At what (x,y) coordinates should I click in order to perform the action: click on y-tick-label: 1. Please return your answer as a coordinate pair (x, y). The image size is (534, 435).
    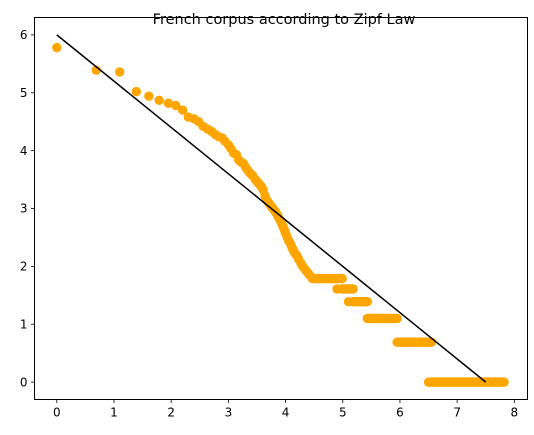
    Looking at the image, I should click on (24, 324).